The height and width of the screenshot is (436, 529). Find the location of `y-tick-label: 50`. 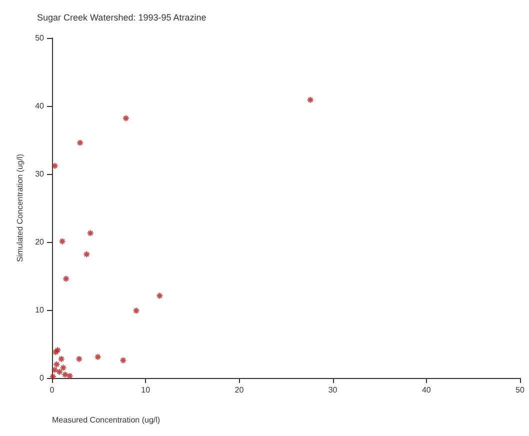

y-tick-label: 50 is located at coordinates (40, 38).